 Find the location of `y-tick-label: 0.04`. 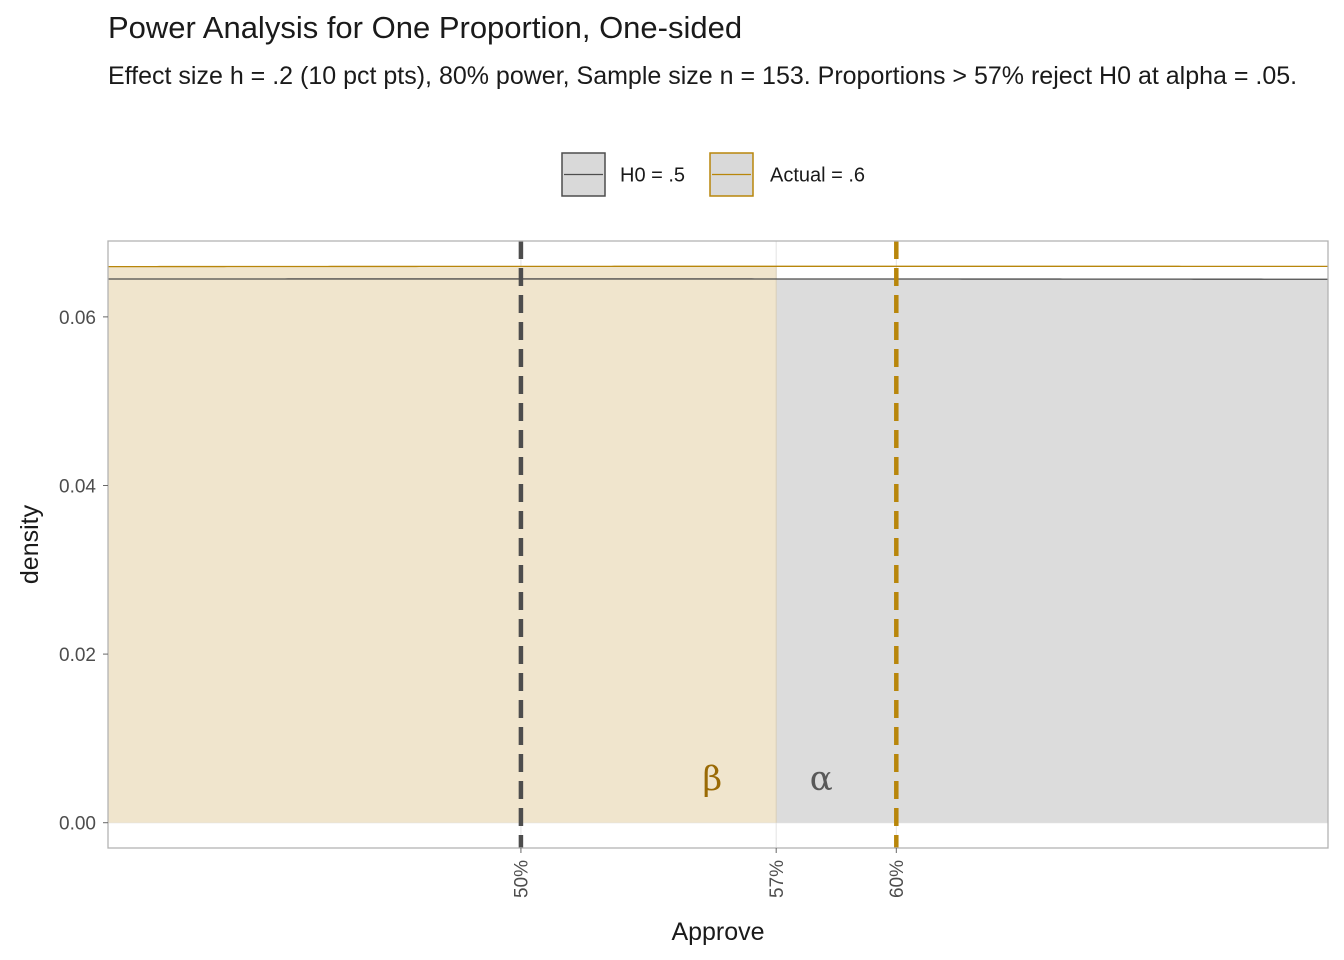

y-tick-label: 0.04 is located at coordinates (77, 486).